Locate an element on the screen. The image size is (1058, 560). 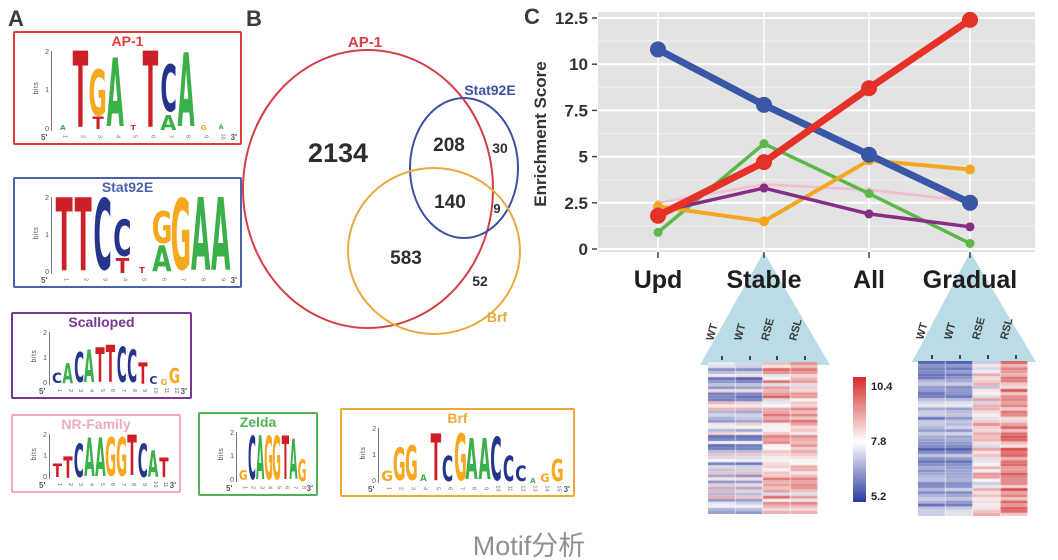
logo-position-number: 10 is located at coordinates (222, 136).